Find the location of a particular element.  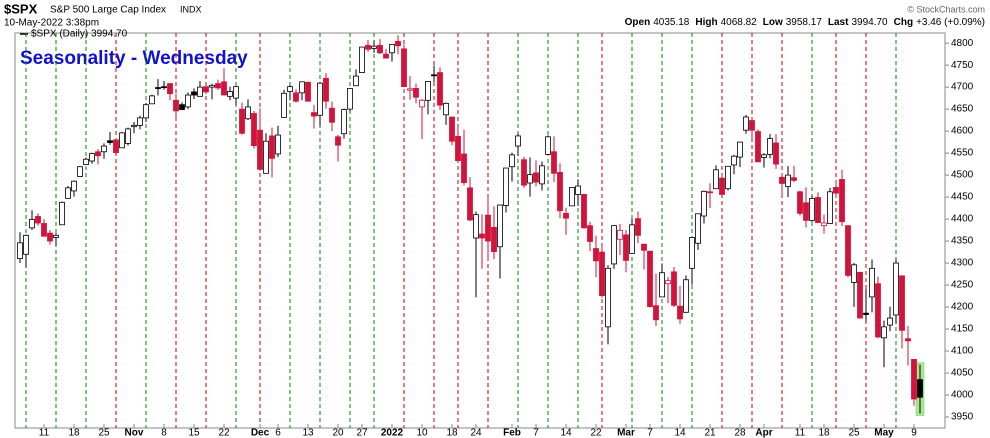

y-tick-label: 4200 is located at coordinates (962, 307).